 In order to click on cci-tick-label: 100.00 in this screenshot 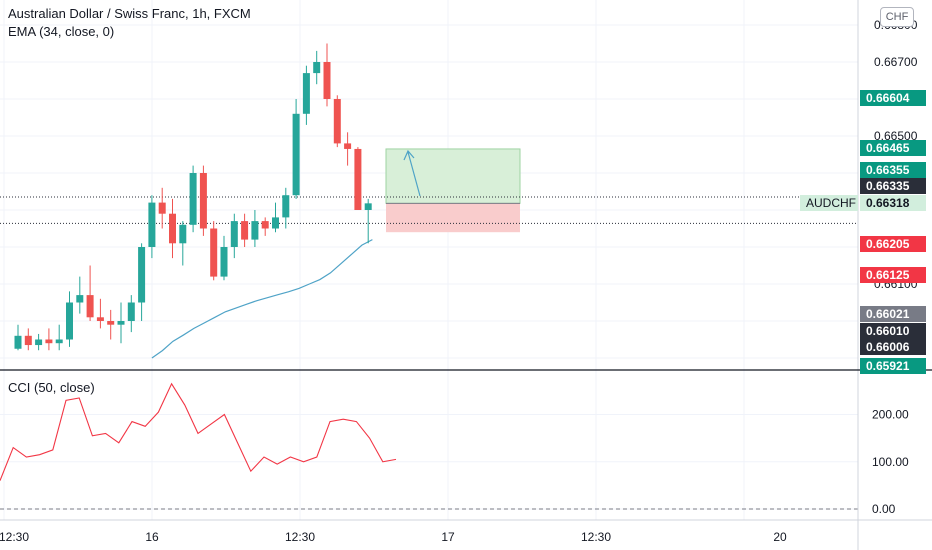, I will do `click(890, 462)`.